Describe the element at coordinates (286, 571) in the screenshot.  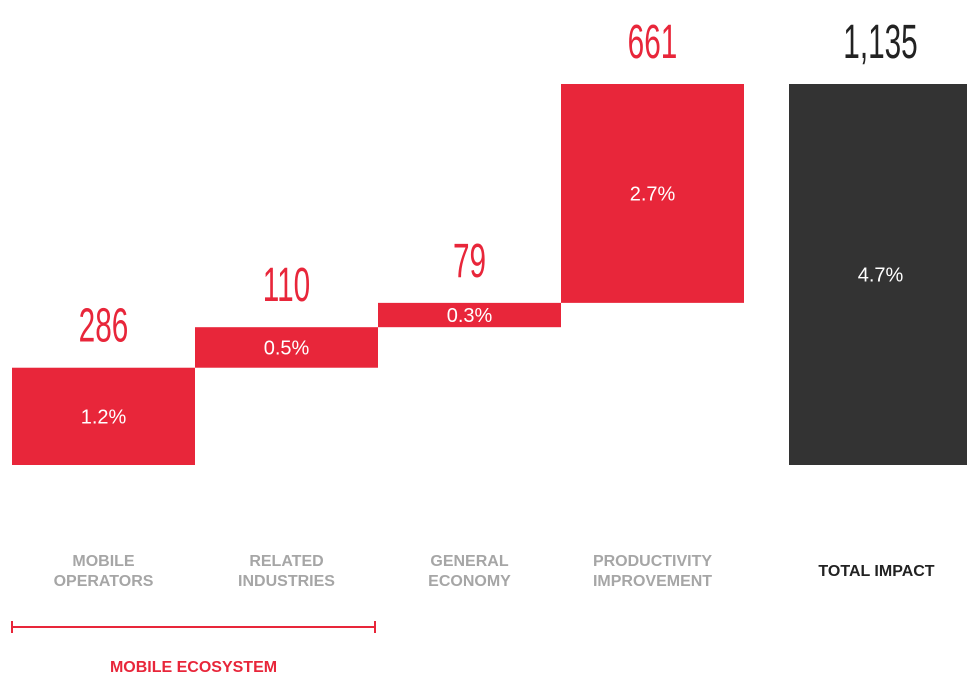
I see `category-label: RELATED INDUSTRIES` at that location.